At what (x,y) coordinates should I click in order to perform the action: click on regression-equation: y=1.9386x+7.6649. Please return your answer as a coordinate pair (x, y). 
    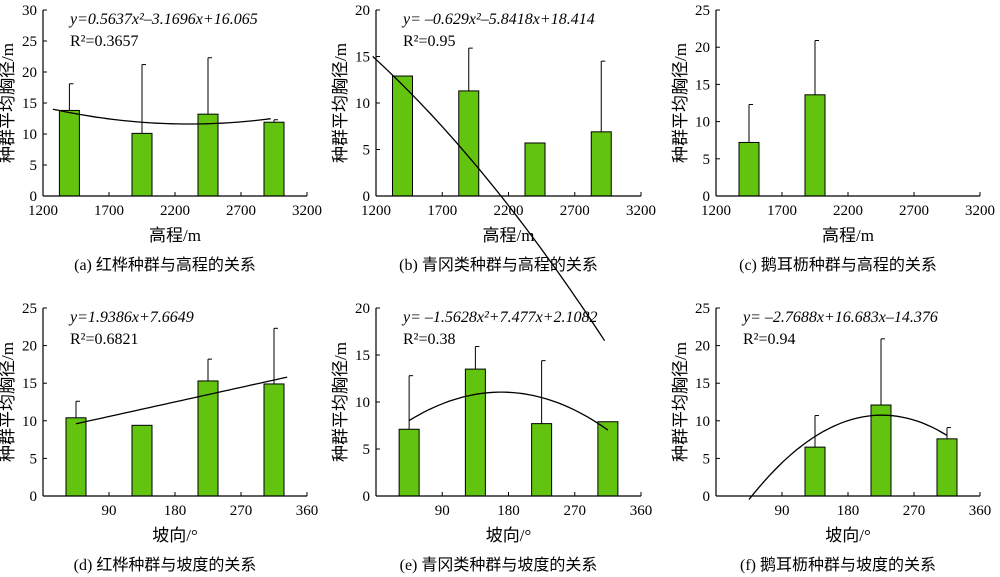
    Looking at the image, I should click on (131, 317).